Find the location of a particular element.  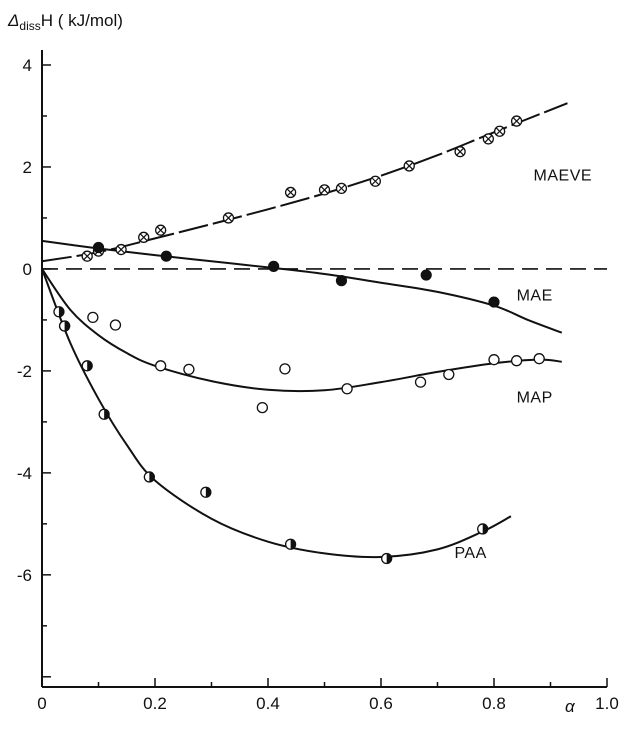

x-tick-label: 0.6 is located at coordinates (381, 703).